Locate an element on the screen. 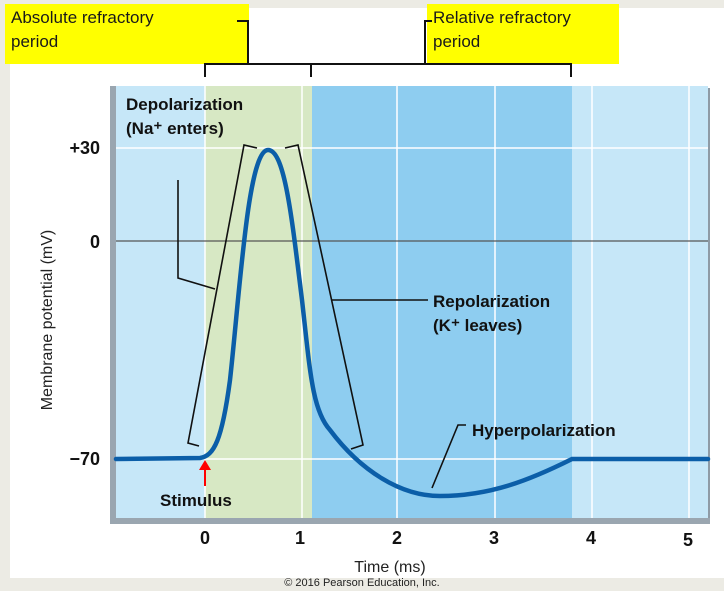 This screenshot has width=724, height=591. absolute-refractory-region is located at coordinates (258, 302).